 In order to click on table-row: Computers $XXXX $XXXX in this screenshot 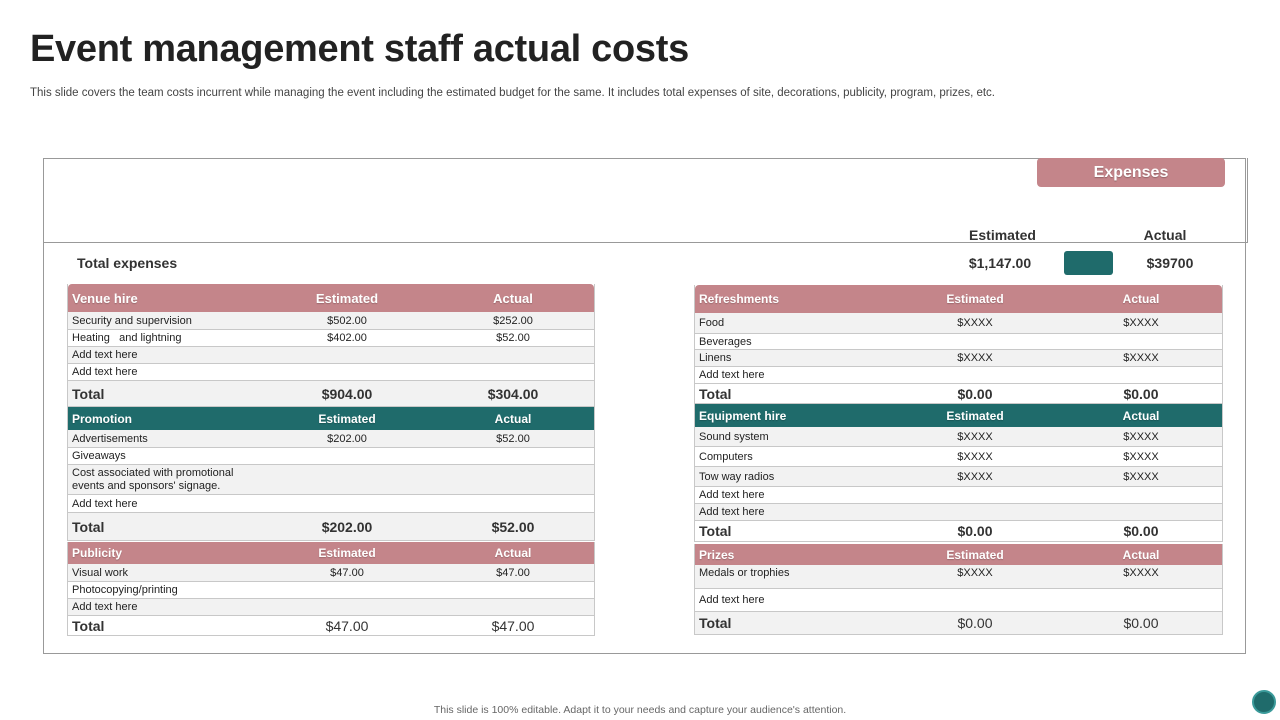, I will do `click(958, 457)`.